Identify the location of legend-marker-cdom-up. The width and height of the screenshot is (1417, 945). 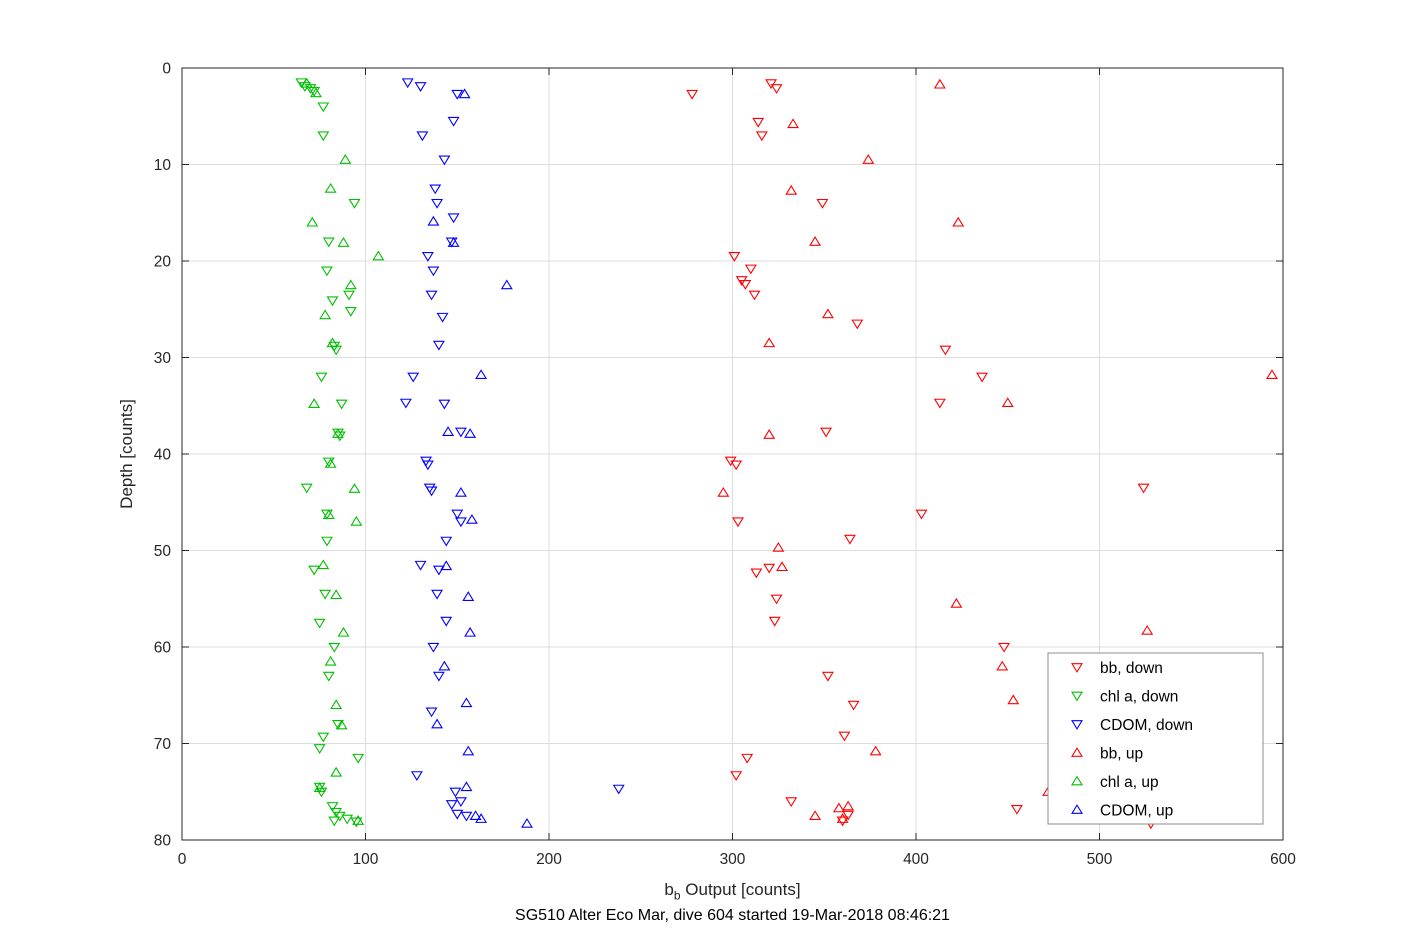
(1077, 809).